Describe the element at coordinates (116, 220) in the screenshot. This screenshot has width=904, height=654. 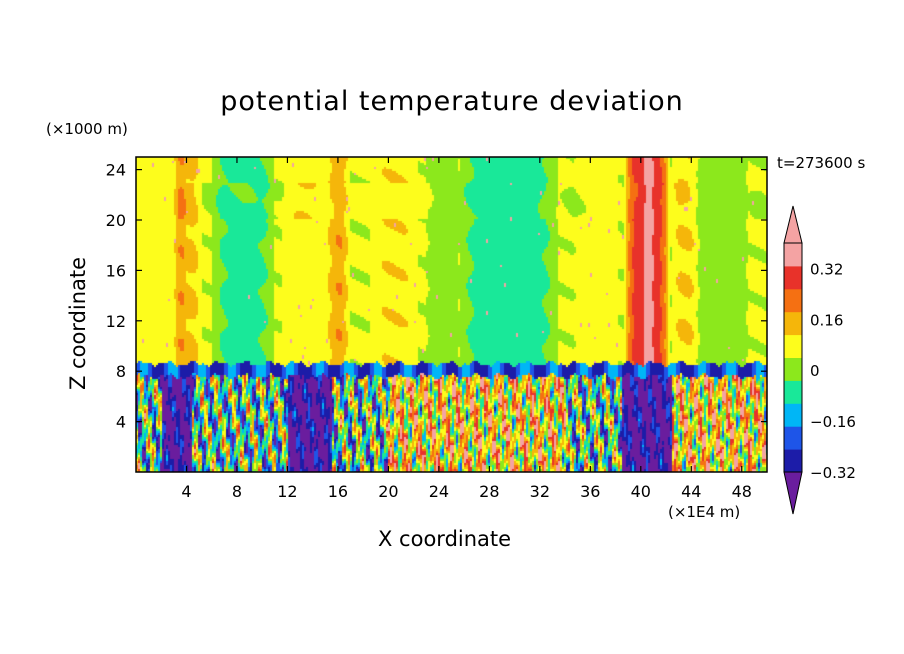
I see `y-tick-label: 20` at that location.